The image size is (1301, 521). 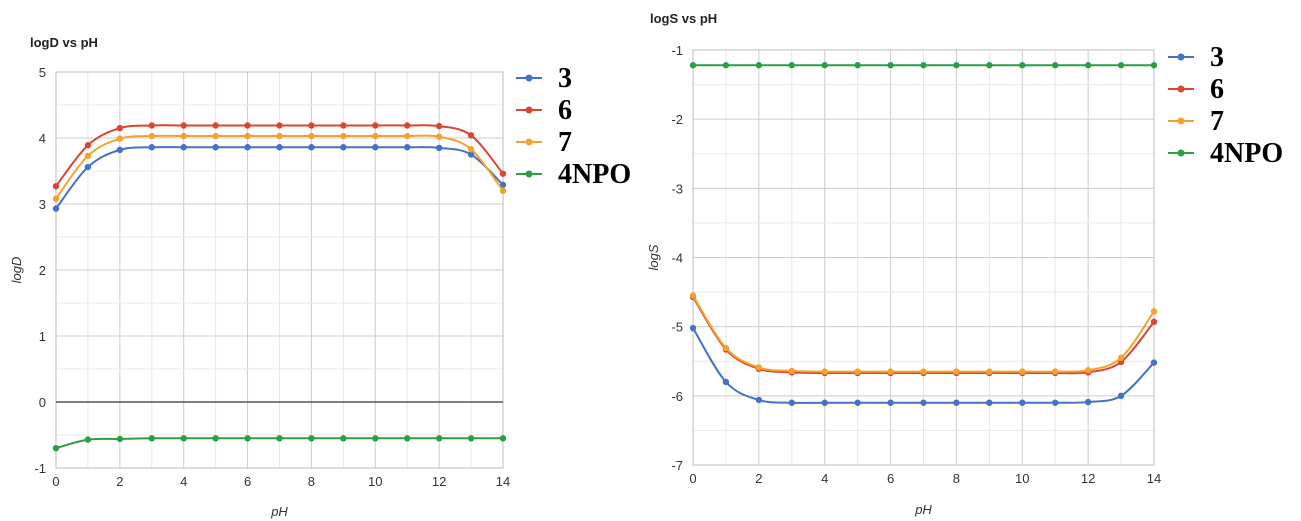 What do you see at coordinates (279, 443) in the screenshot?
I see `series-4npo` at bounding box center [279, 443].